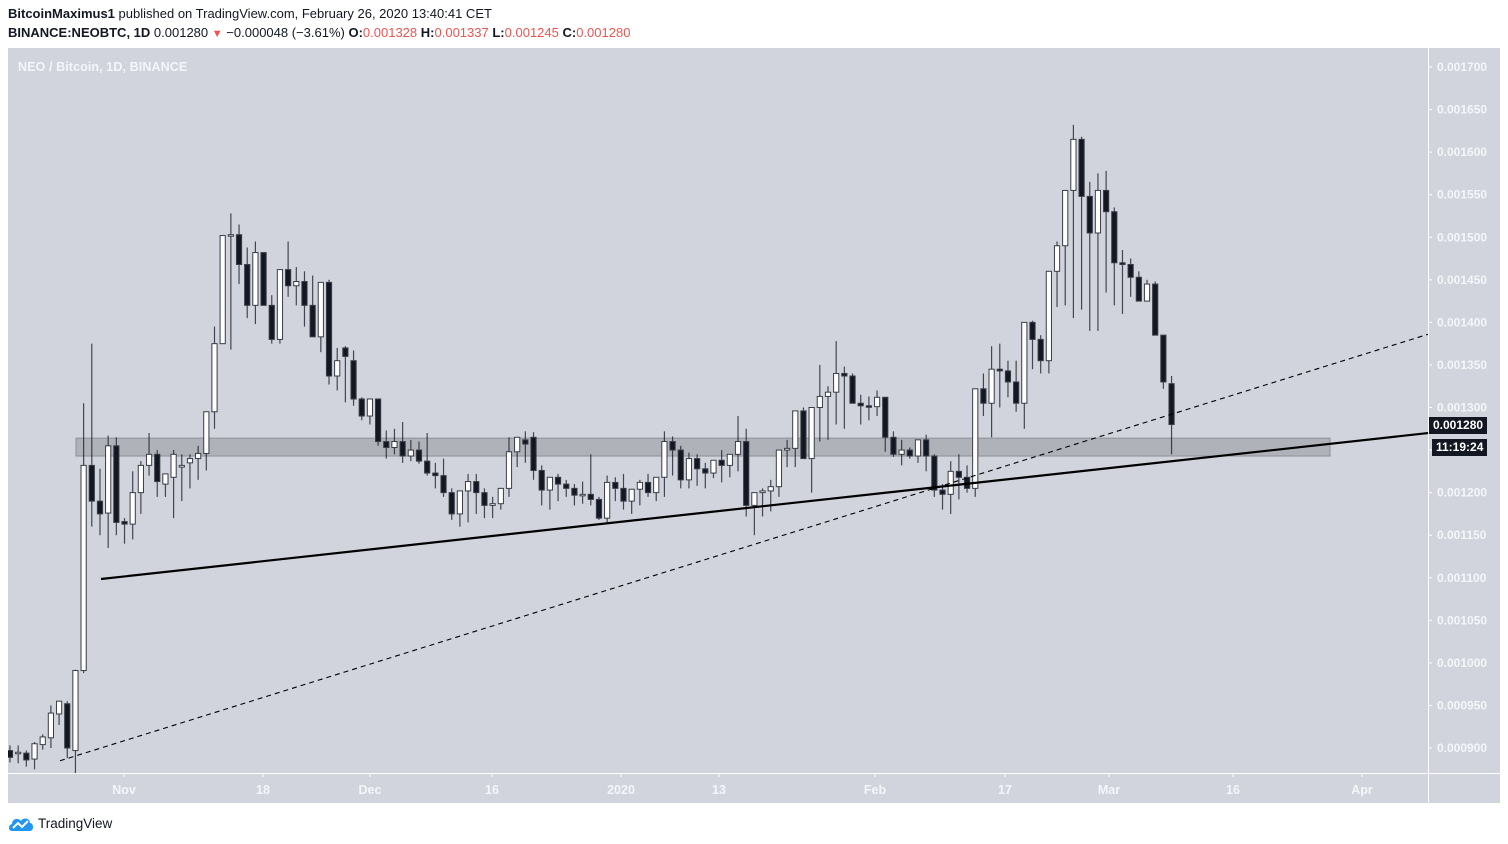  What do you see at coordinates (181, 32) in the screenshot?
I see `last-price: 0.001280` at bounding box center [181, 32].